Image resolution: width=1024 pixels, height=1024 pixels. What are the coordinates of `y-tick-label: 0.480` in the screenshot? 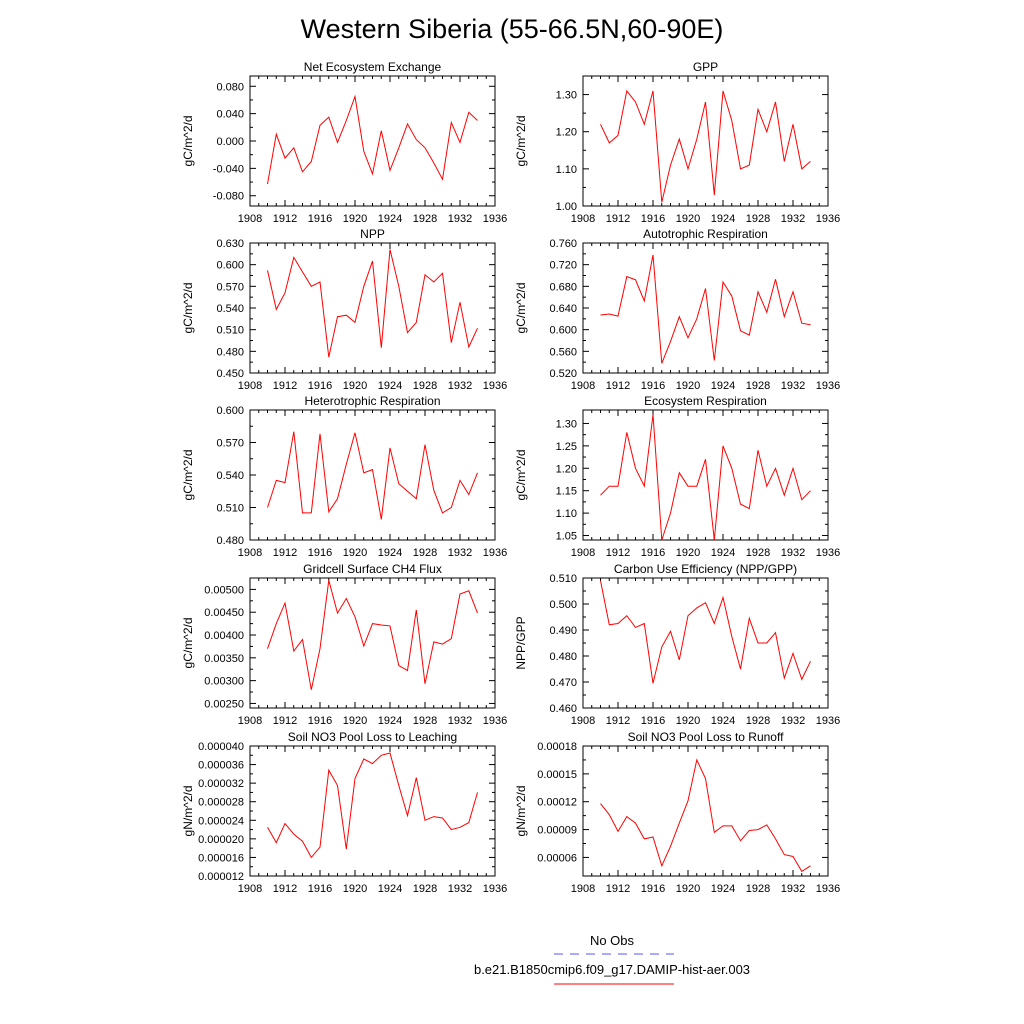 It's located at (230, 352).